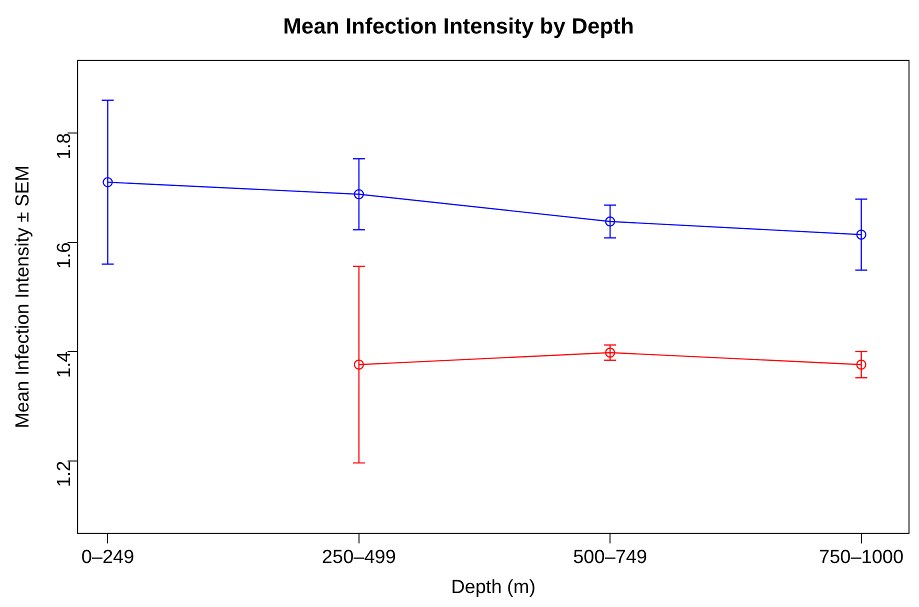 The image size is (919, 607). What do you see at coordinates (107, 557) in the screenshot?
I see `x-tick-label: 0–249` at bounding box center [107, 557].